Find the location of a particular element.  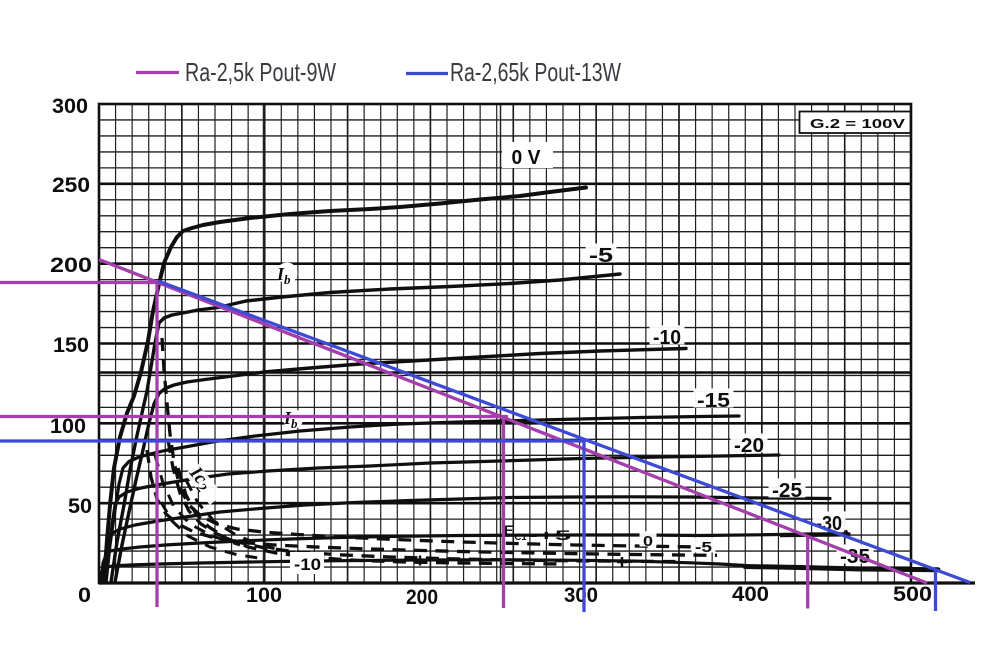

svg-text: 500 is located at coordinates (912, 594).